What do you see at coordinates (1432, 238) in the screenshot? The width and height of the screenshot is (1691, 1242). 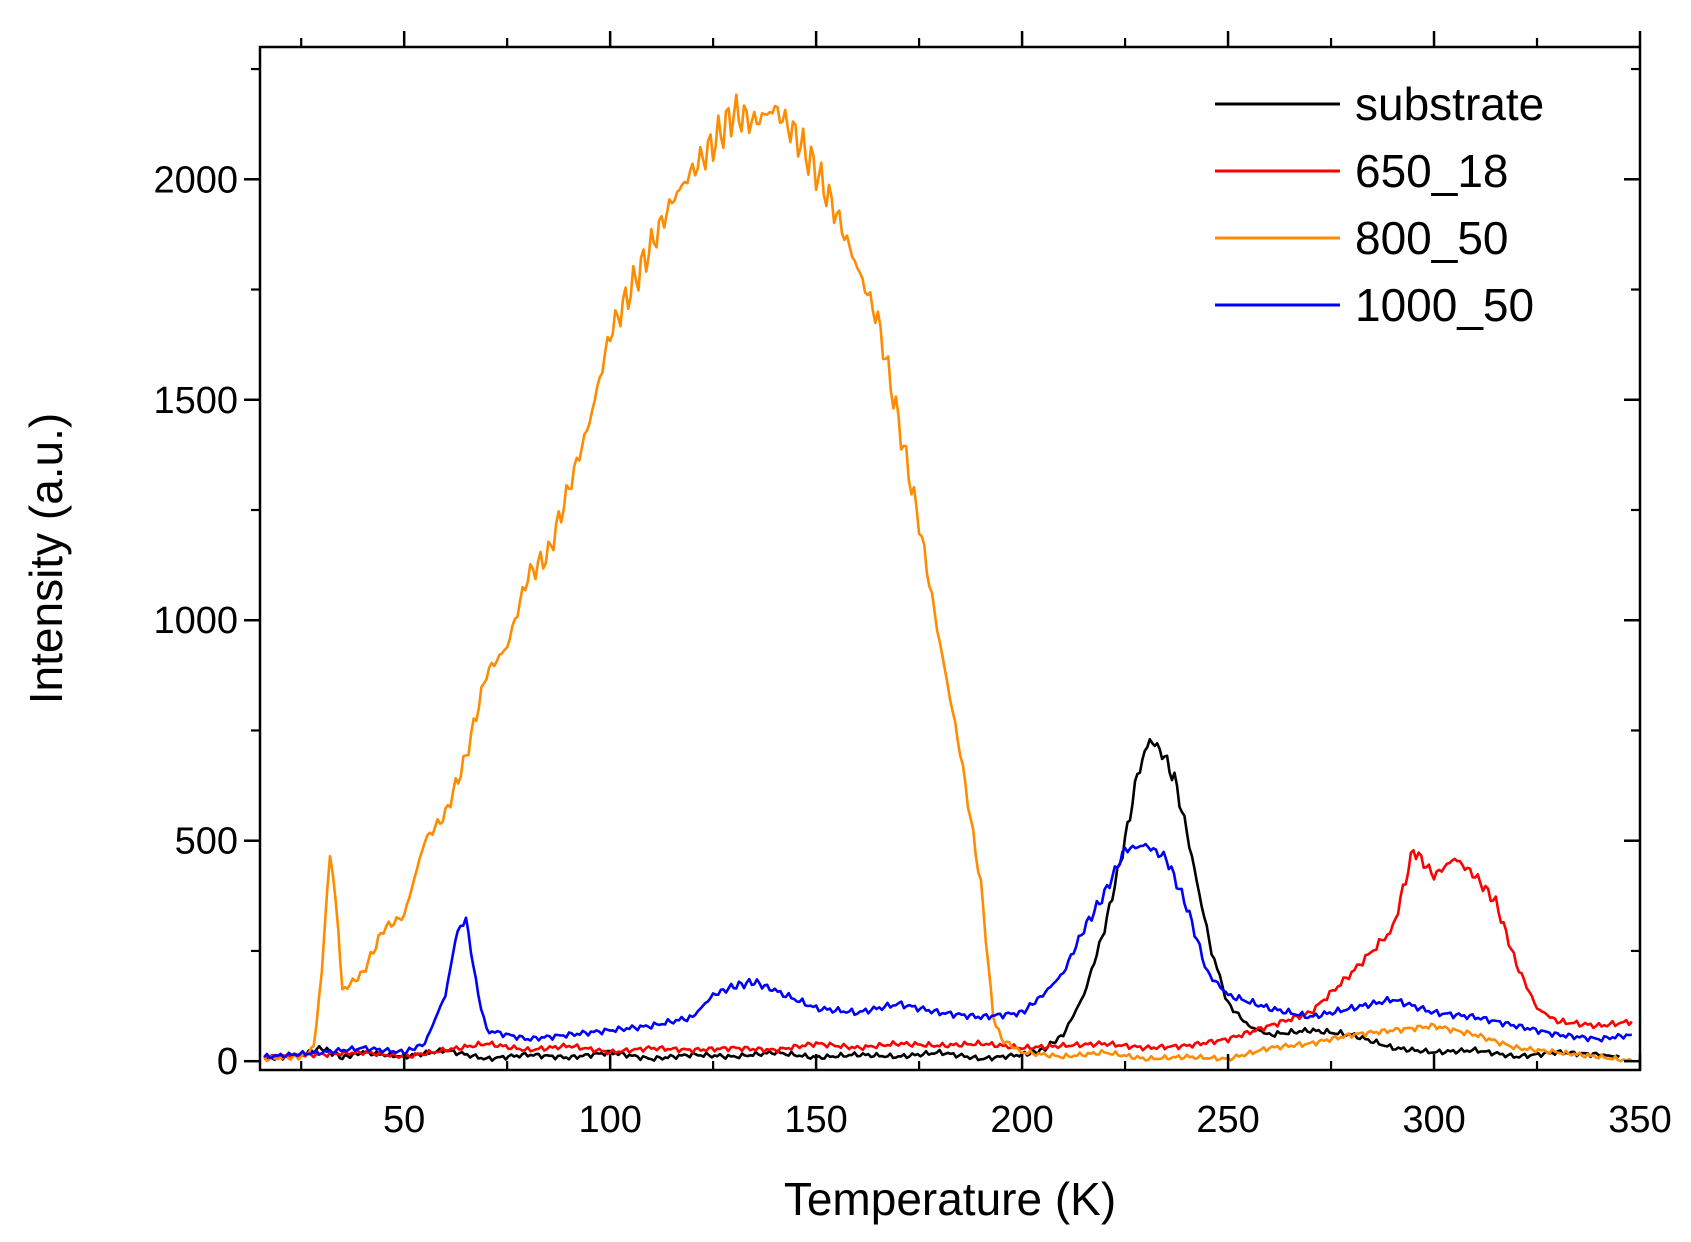 I see `legend-label-800_50: 800_50` at bounding box center [1432, 238].